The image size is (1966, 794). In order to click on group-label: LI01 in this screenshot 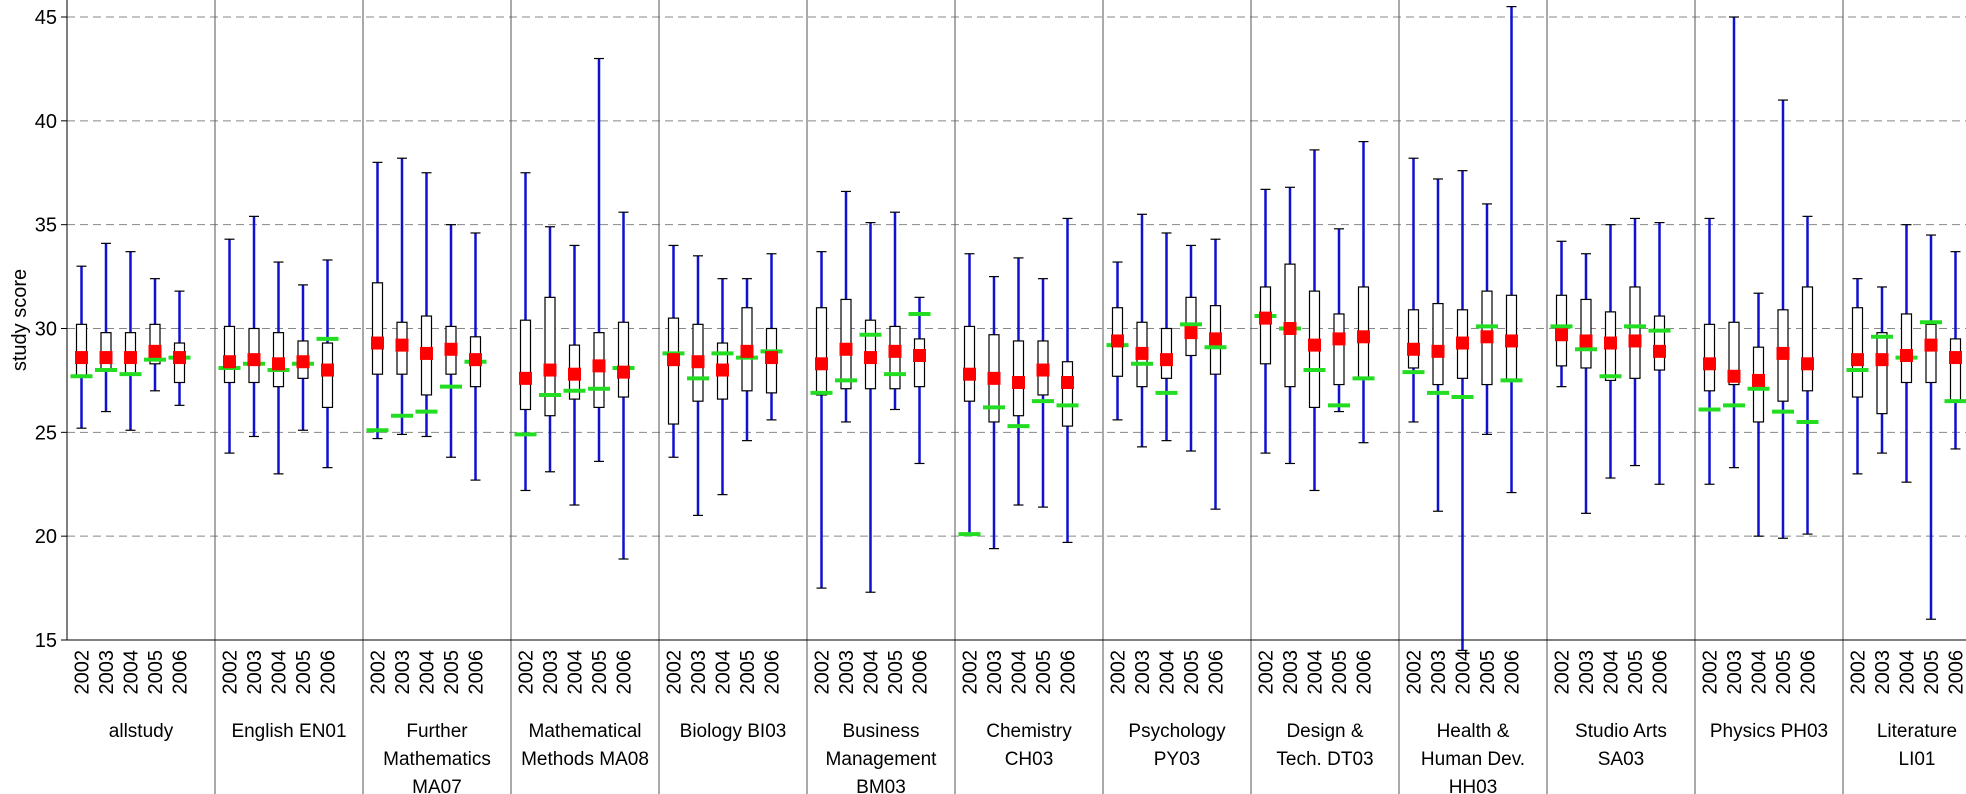, I will do `click(1917, 759)`.